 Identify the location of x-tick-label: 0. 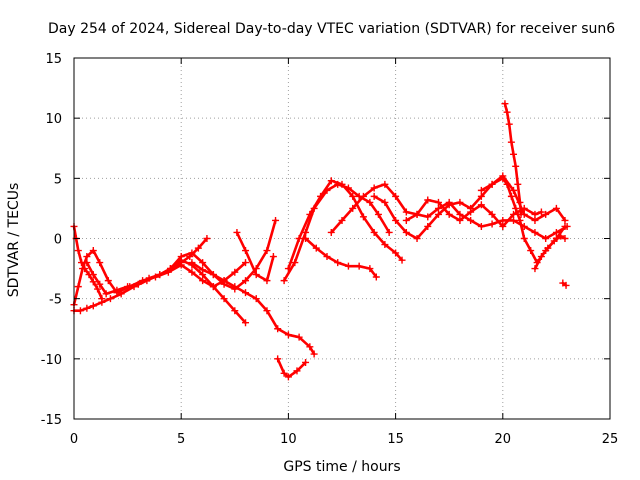
(74, 439).